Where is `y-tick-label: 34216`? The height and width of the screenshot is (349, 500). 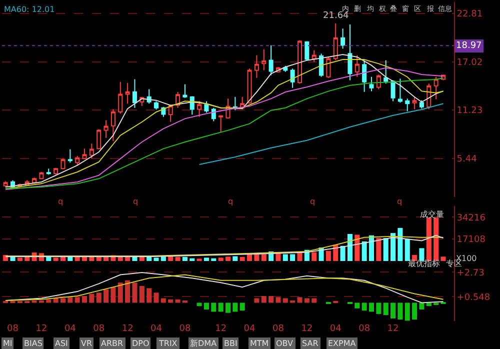 y-tick-label: 34216 is located at coordinates (471, 218).